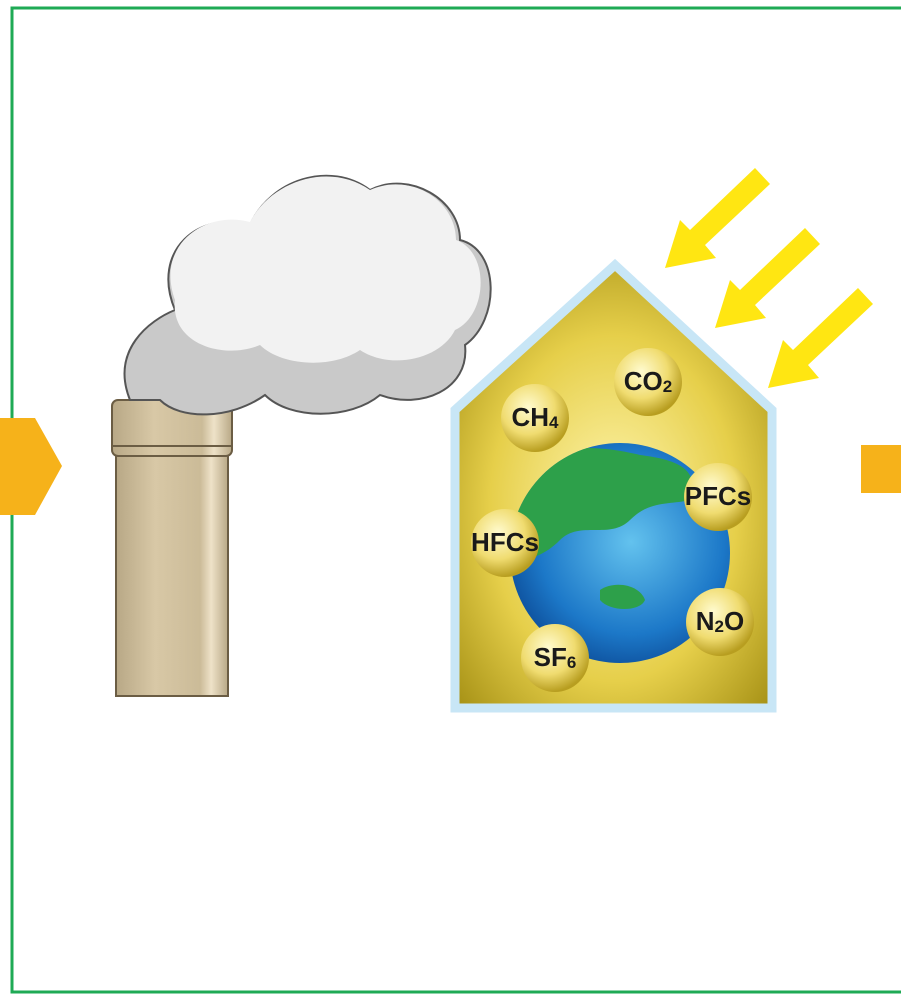 Image resolution: width=901 pixels, height=994 pixels. I want to click on gas-label: CH4, so click(535, 417).